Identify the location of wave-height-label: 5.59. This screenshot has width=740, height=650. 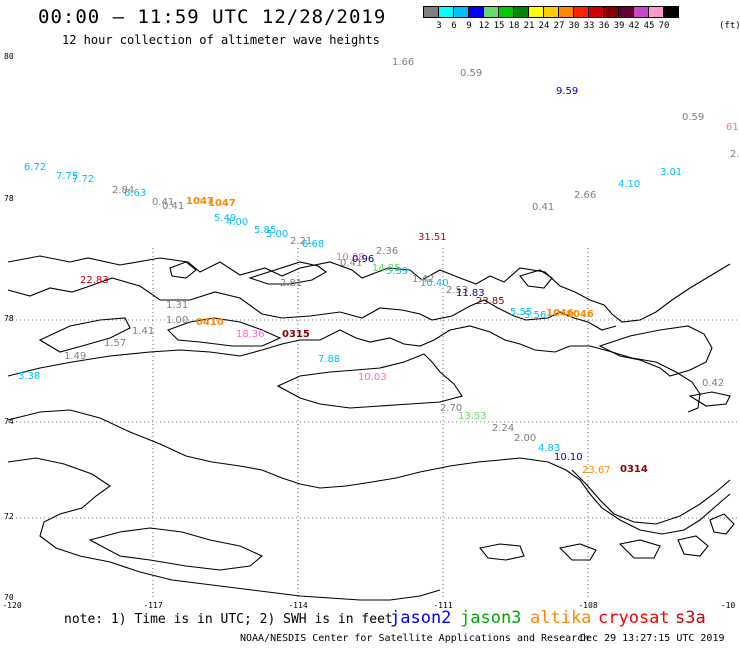
(397, 271).